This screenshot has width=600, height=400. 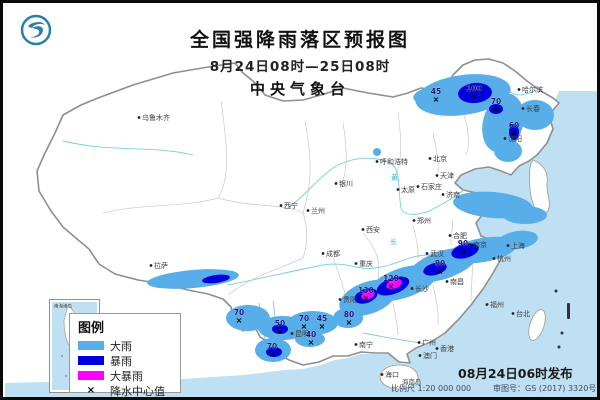 I want to click on map-scale: 比例尺 1:20 000 000, so click(x=431, y=388).